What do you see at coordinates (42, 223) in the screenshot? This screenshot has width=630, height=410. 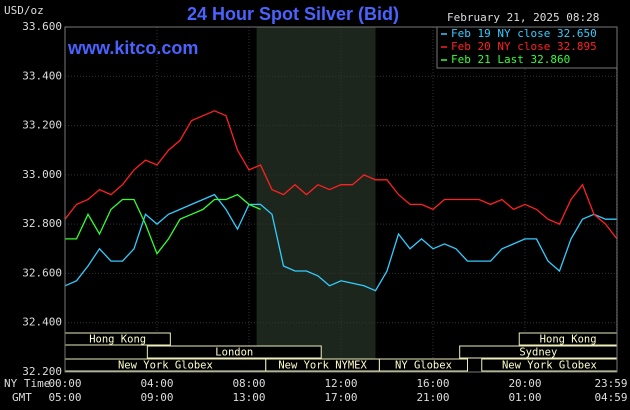 I see `y-tick-label: 32.800` at bounding box center [42, 223].